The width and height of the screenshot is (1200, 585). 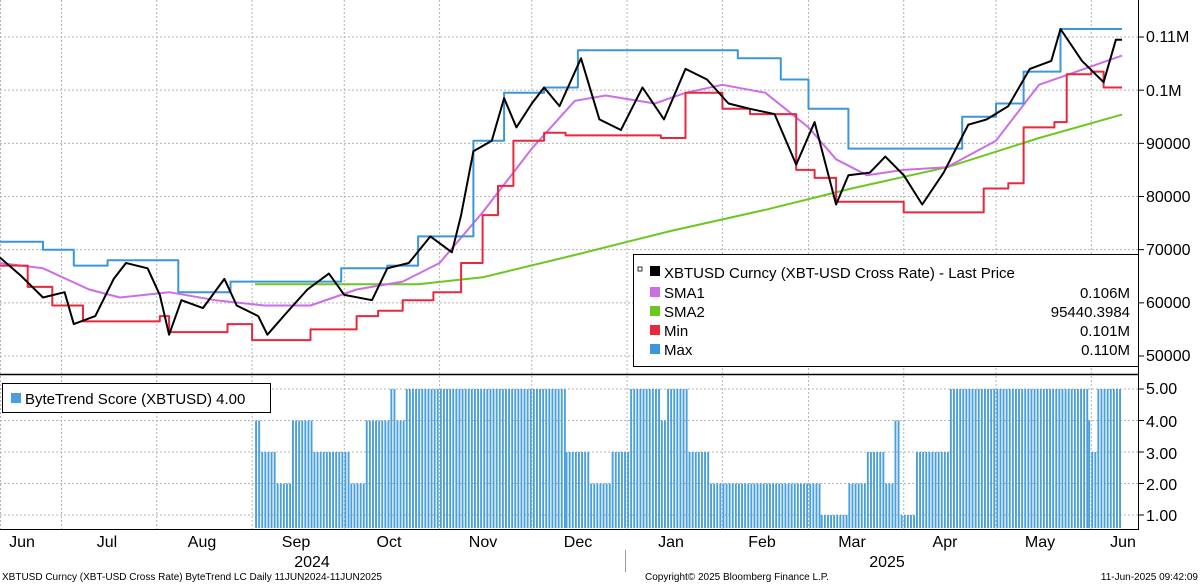 What do you see at coordinates (676, 331) in the screenshot?
I see `legend-label-min: Min` at bounding box center [676, 331].